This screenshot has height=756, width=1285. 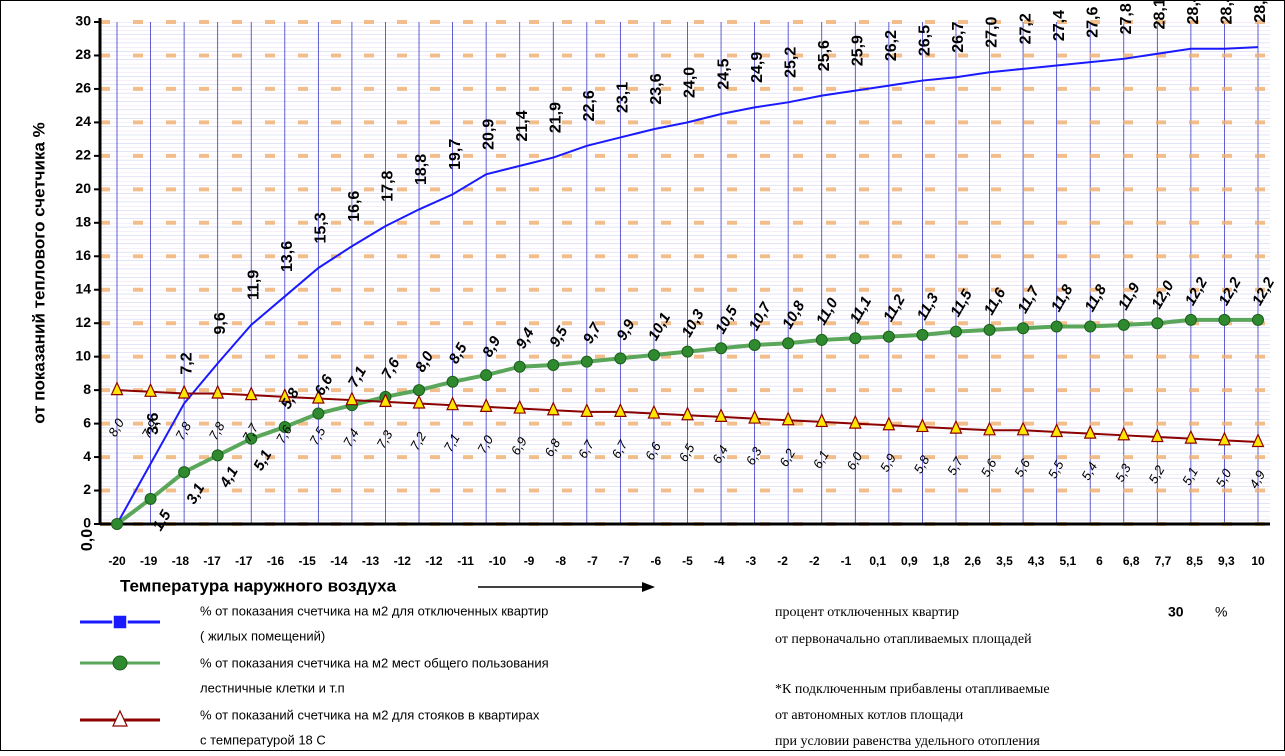 What do you see at coordinates (83, 288) in the screenshot?
I see `y-tick-label: 14` at bounding box center [83, 288].